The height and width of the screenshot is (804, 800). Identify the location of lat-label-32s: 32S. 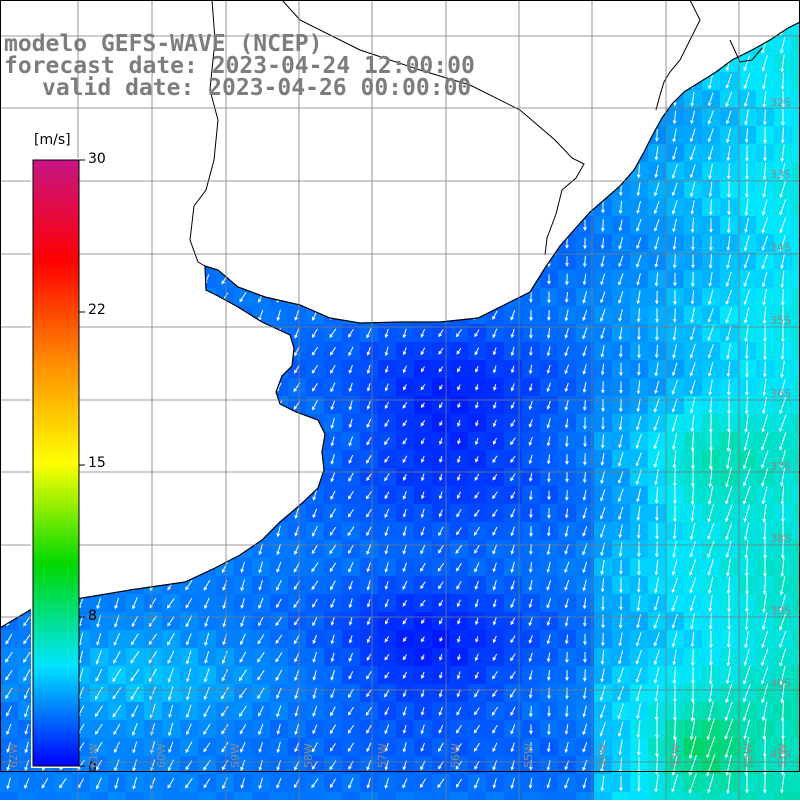
(780, 102).